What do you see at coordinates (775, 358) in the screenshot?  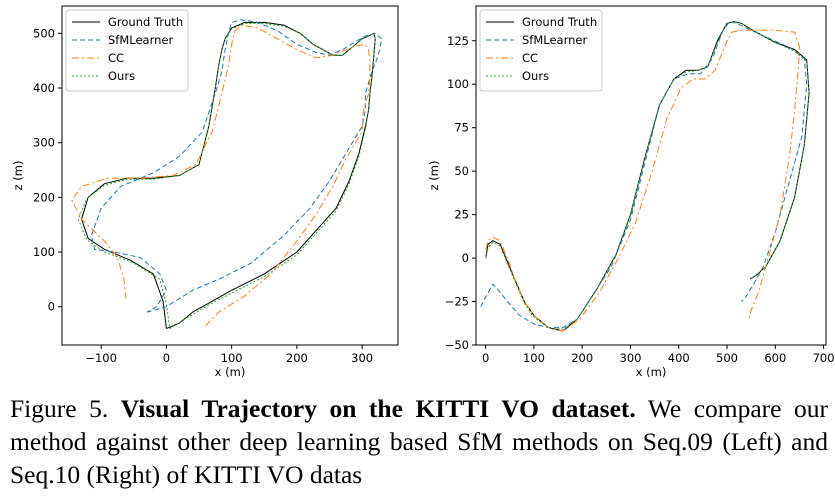 I see `x-tick-label: 600` at bounding box center [775, 358].